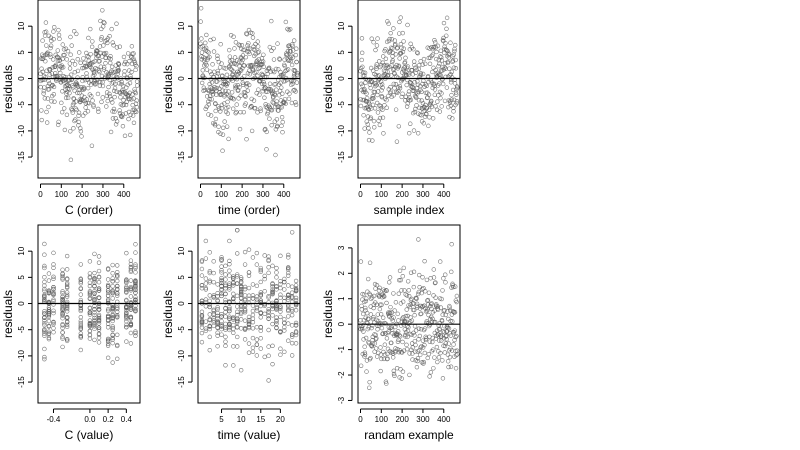 This screenshot has width=800, height=450. I want to click on y-tick-label: 0, so click(341, 78).